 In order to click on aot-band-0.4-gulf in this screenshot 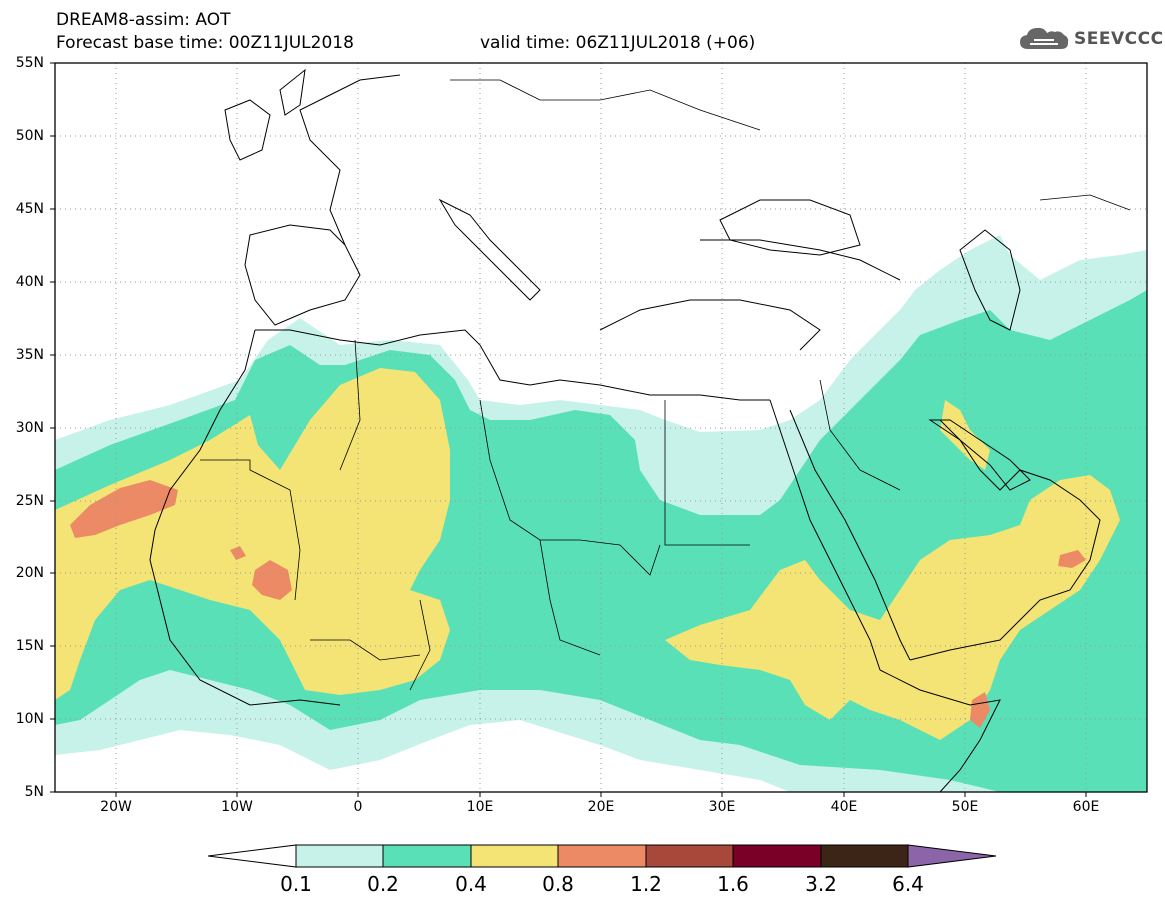, I will do `click(965, 435)`.